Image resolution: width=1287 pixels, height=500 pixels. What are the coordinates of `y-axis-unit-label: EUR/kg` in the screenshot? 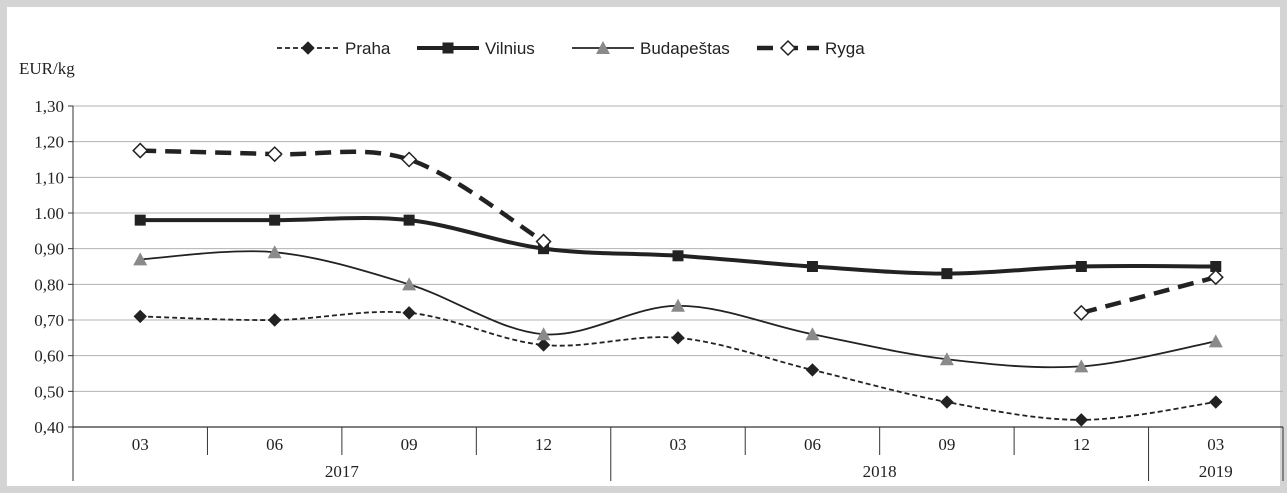 It's located at (47, 68).